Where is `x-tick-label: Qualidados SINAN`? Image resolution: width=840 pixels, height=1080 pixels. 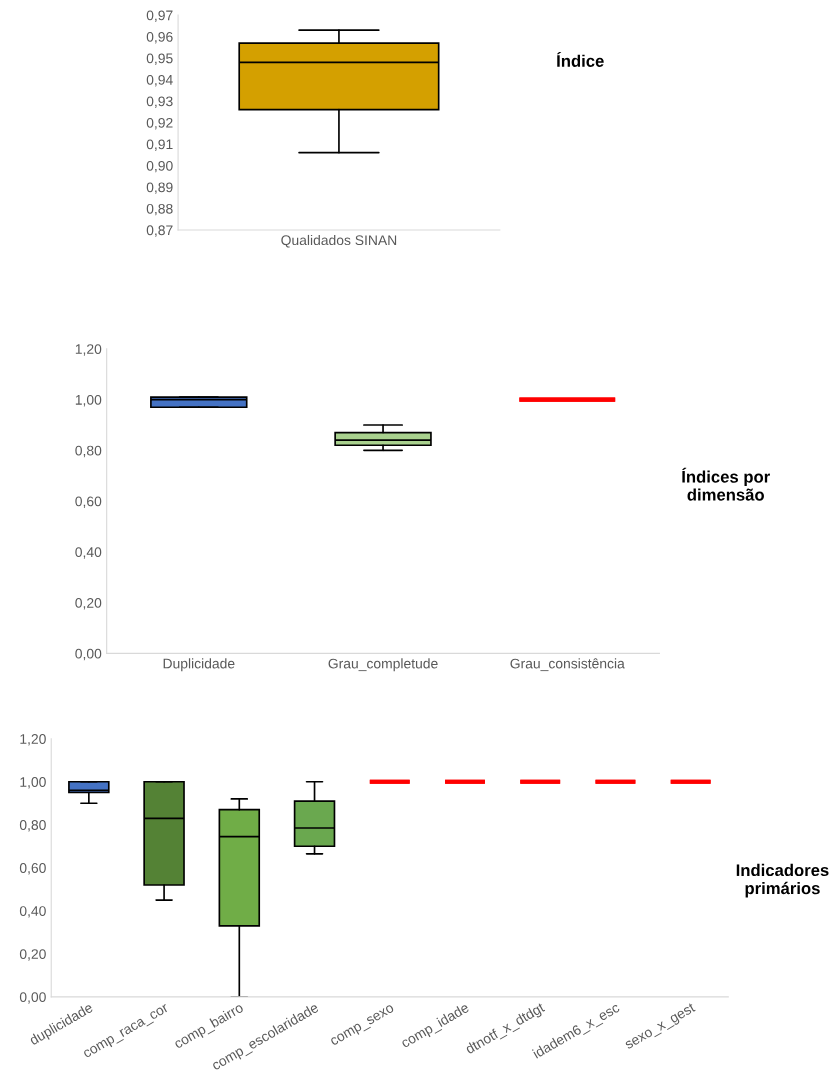
x-tick-label: Qualidados SINAN is located at coordinates (339, 241).